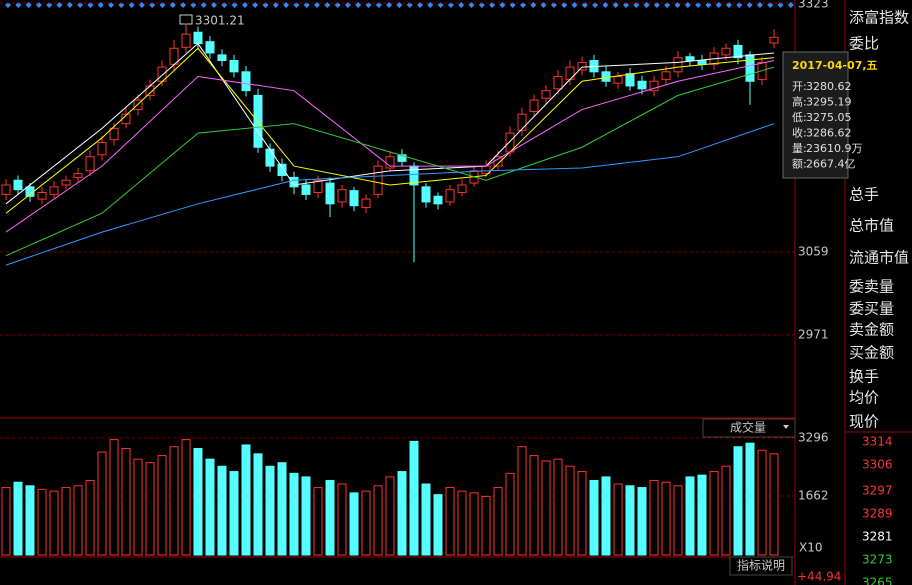  I want to click on indicator-help: 指标说明, so click(761, 565).